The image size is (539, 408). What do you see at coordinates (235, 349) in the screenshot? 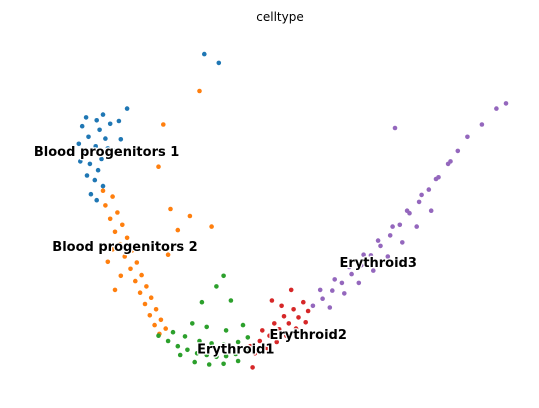
I see `cluster-label-erythroid1: Erythroid1` at bounding box center [235, 349].